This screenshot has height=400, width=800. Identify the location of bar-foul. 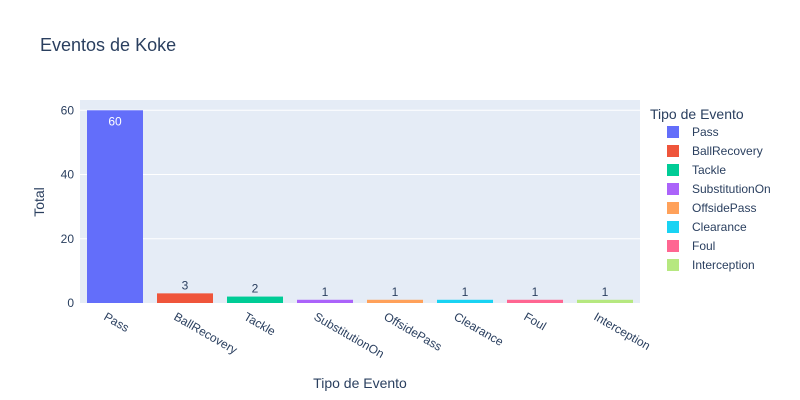
(535, 301).